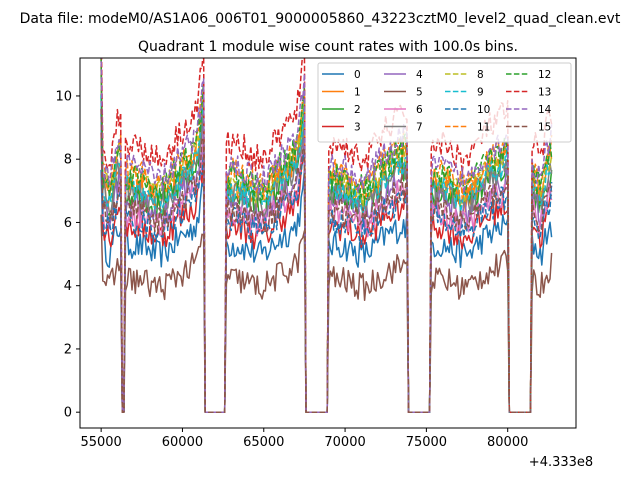 The height and width of the screenshot is (480, 640). Describe the element at coordinates (464, 93) in the screenshot. I see `legend-item-9: 9` at that location.